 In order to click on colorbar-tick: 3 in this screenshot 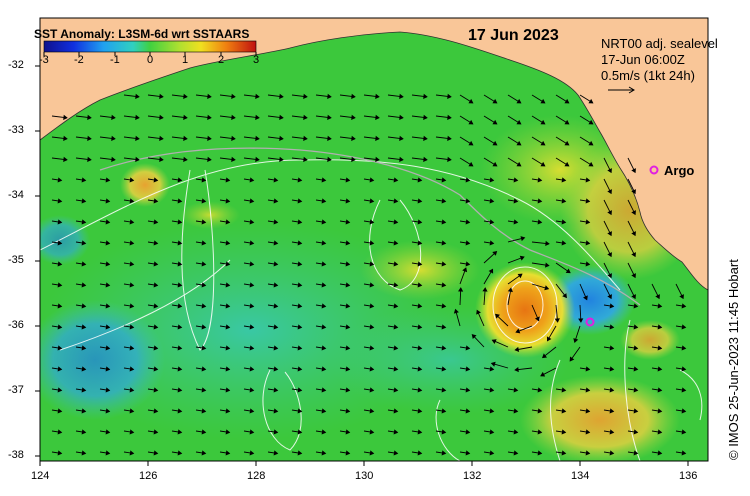, I will do `click(256, 60)`.